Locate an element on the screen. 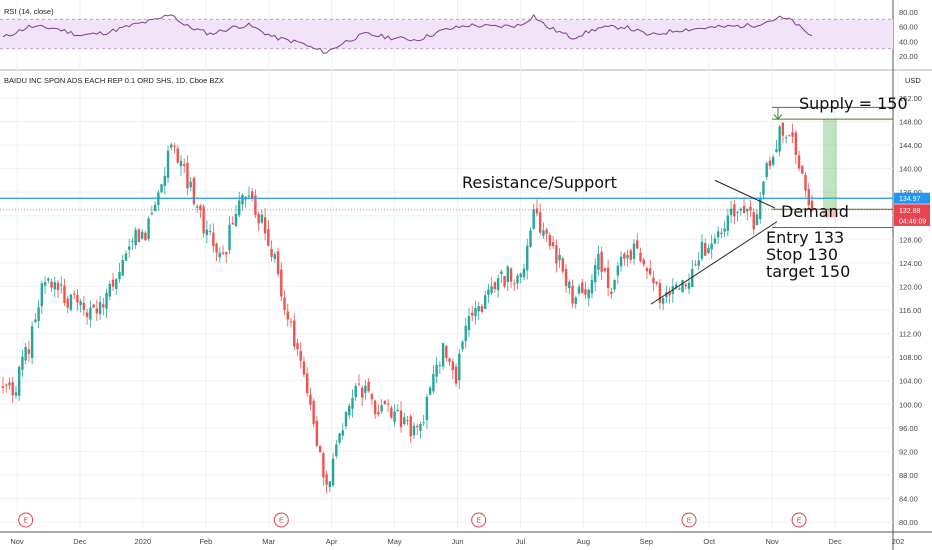 This screenshot has height=550, width=932. rsi-tick-label: 80.00 is located at coordinates (908, 12).